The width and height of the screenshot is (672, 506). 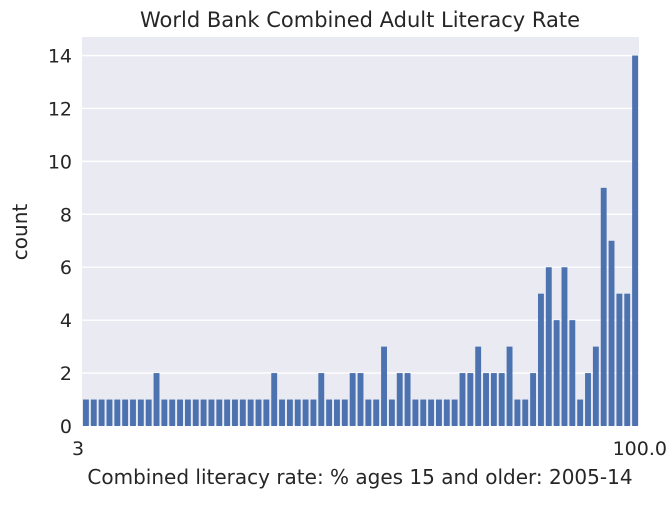 I want to click on x-tick-label-first: 3, so click(x=78, y=449).